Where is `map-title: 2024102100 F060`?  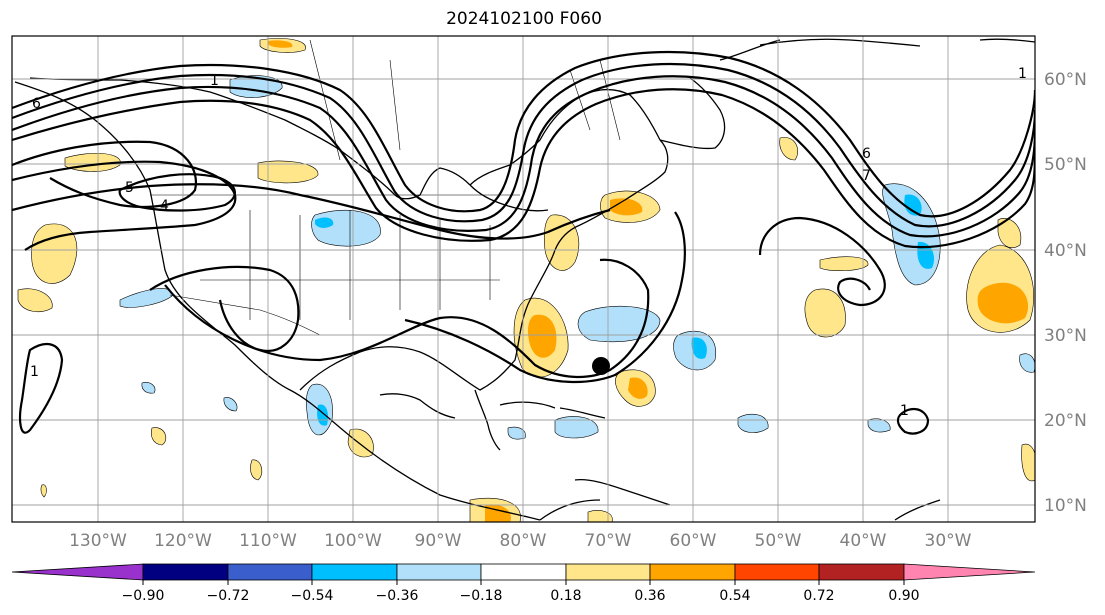
map-title: 2024102100 F060 is located at coordinates (524, 19).